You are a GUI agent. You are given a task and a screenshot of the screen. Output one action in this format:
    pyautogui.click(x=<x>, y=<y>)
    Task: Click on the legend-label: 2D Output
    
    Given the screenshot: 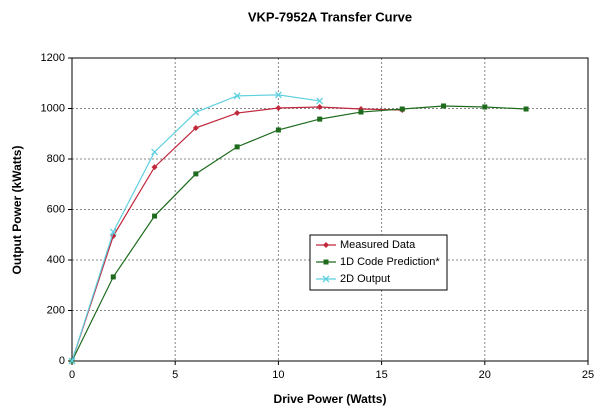 What is the action you would take?
    pyautogui.click(x=365, y=279)
    